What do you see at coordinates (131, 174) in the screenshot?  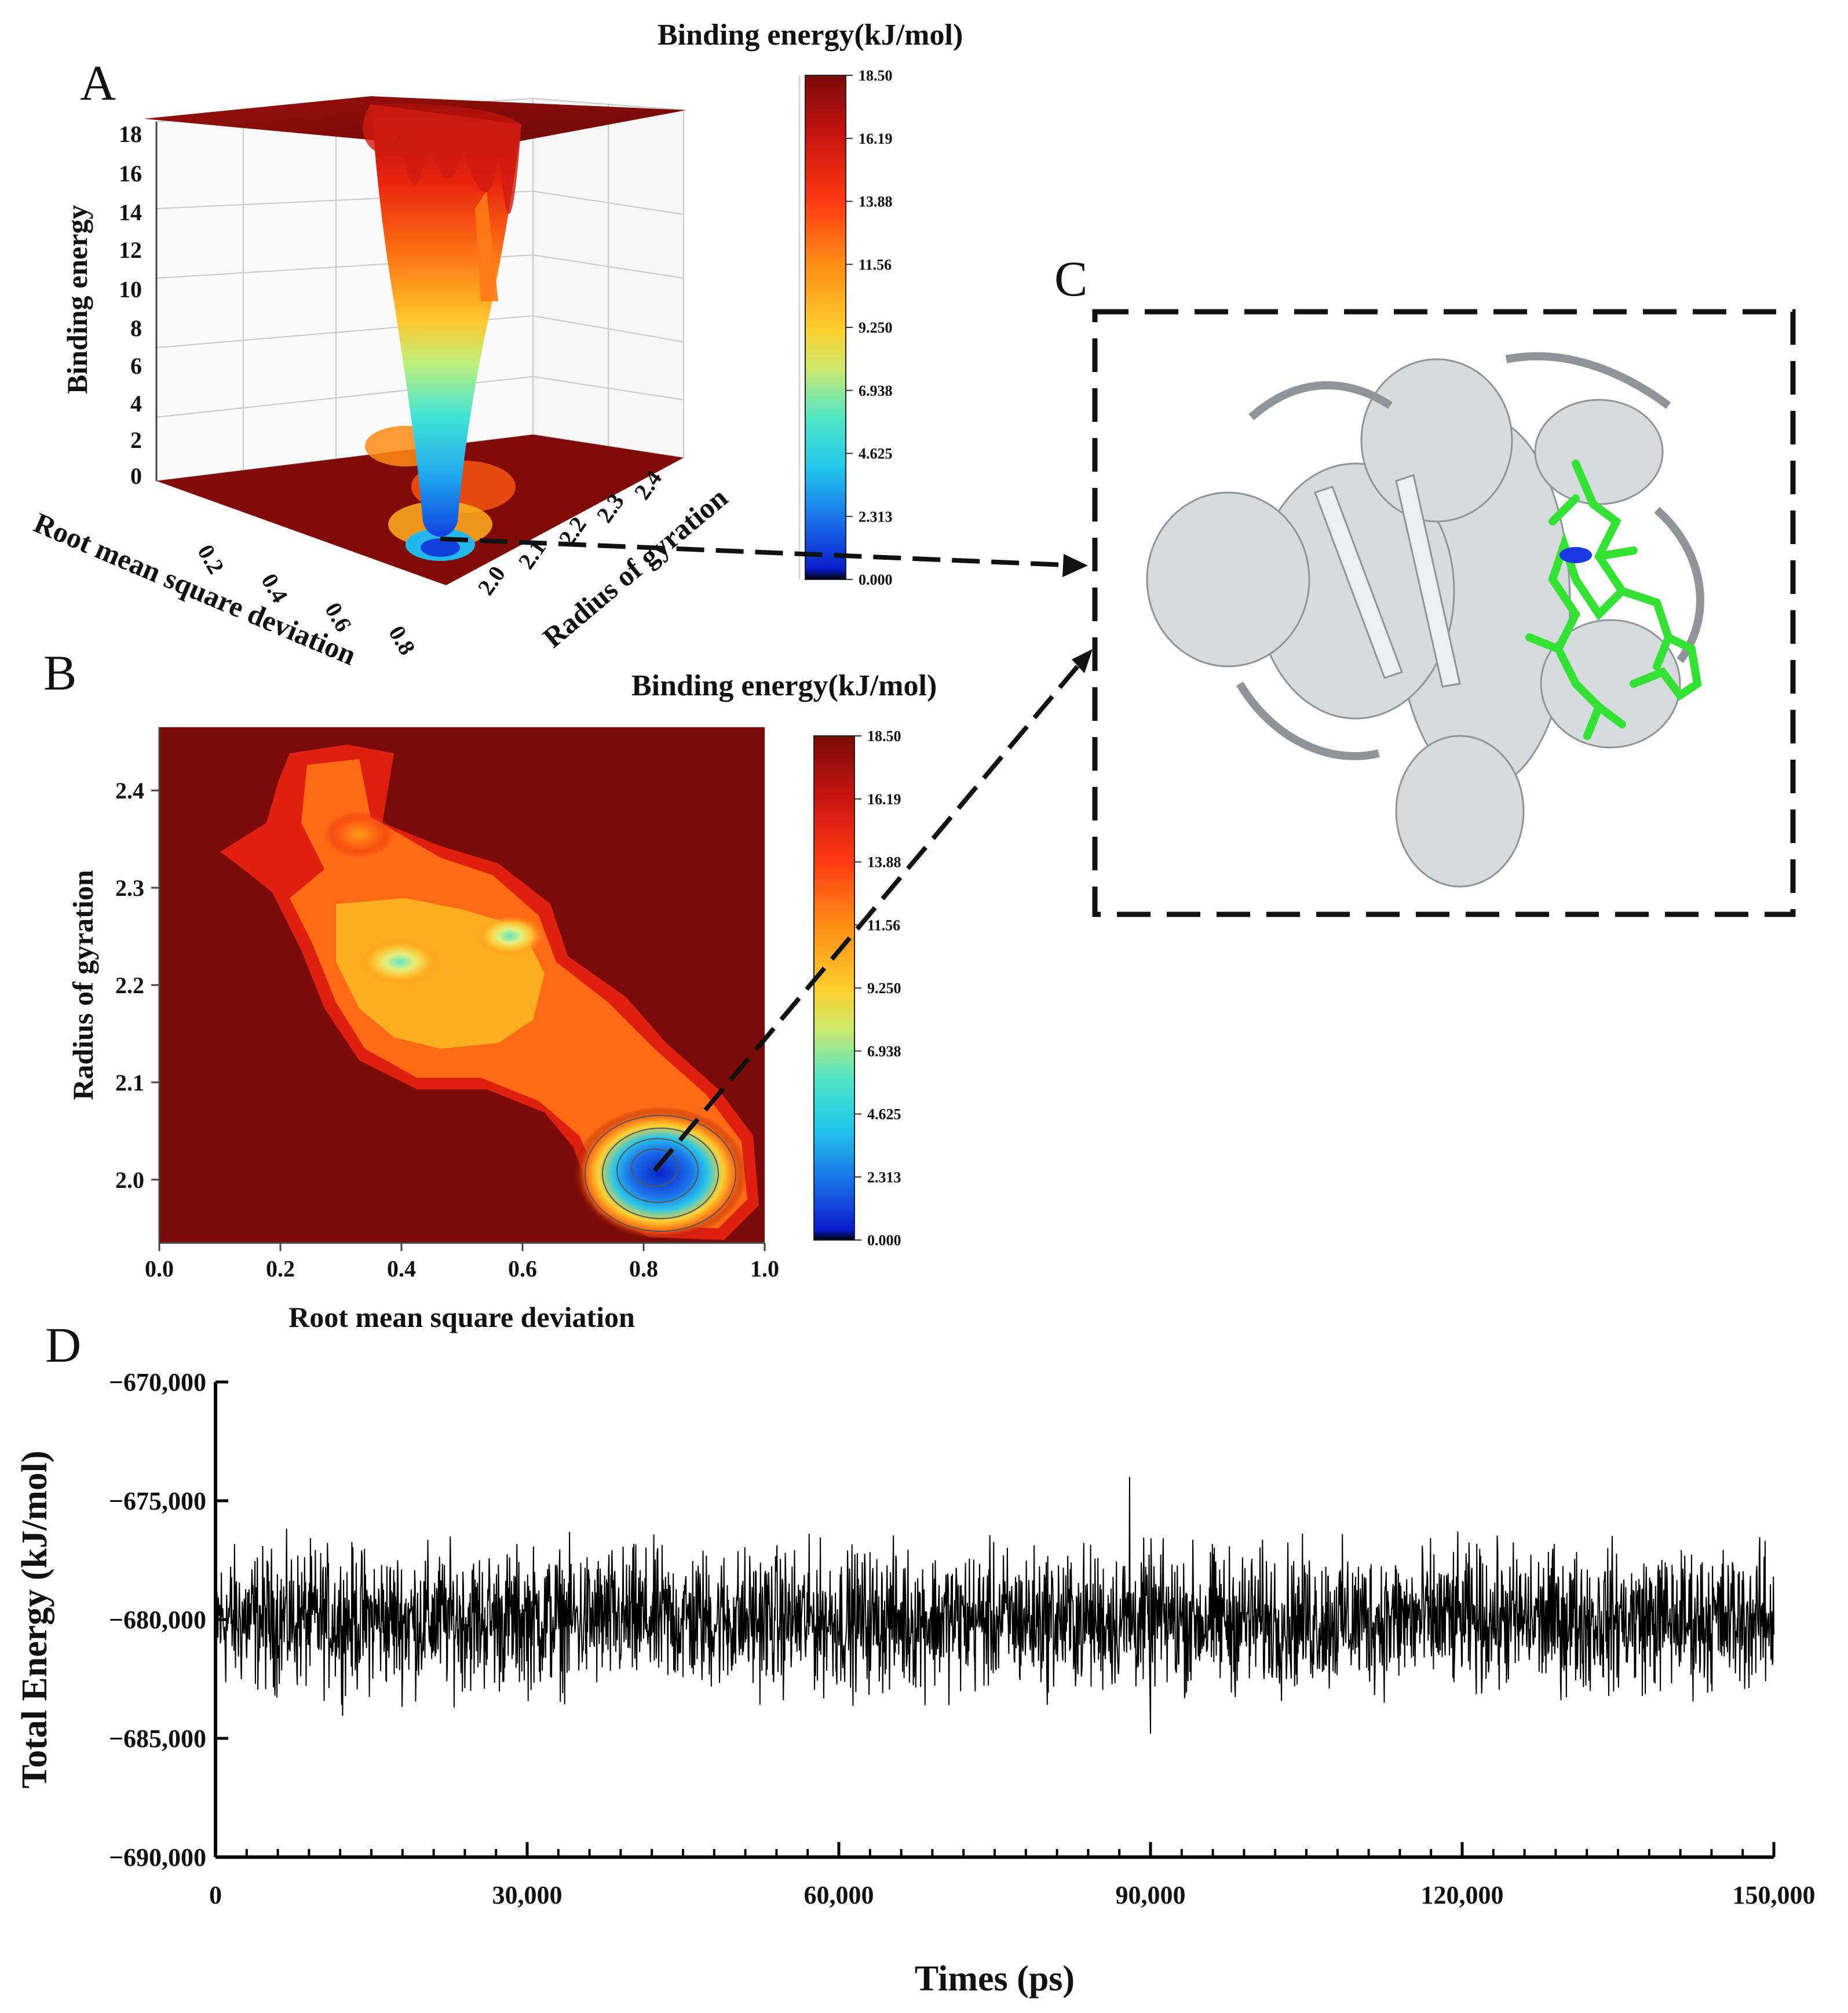 I see `z-tick: 16` at bounding box center [131, 174].